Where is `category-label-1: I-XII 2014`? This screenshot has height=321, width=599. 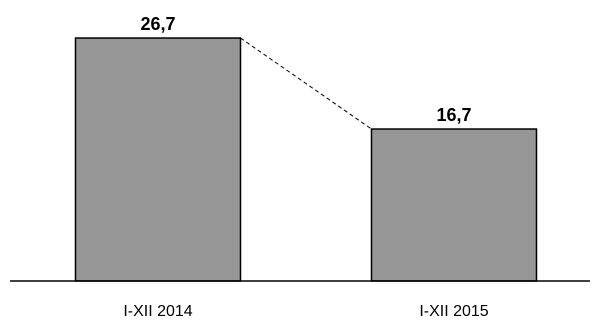
category-label-1: I-XII 2014 is located at coordinates (157, 311).